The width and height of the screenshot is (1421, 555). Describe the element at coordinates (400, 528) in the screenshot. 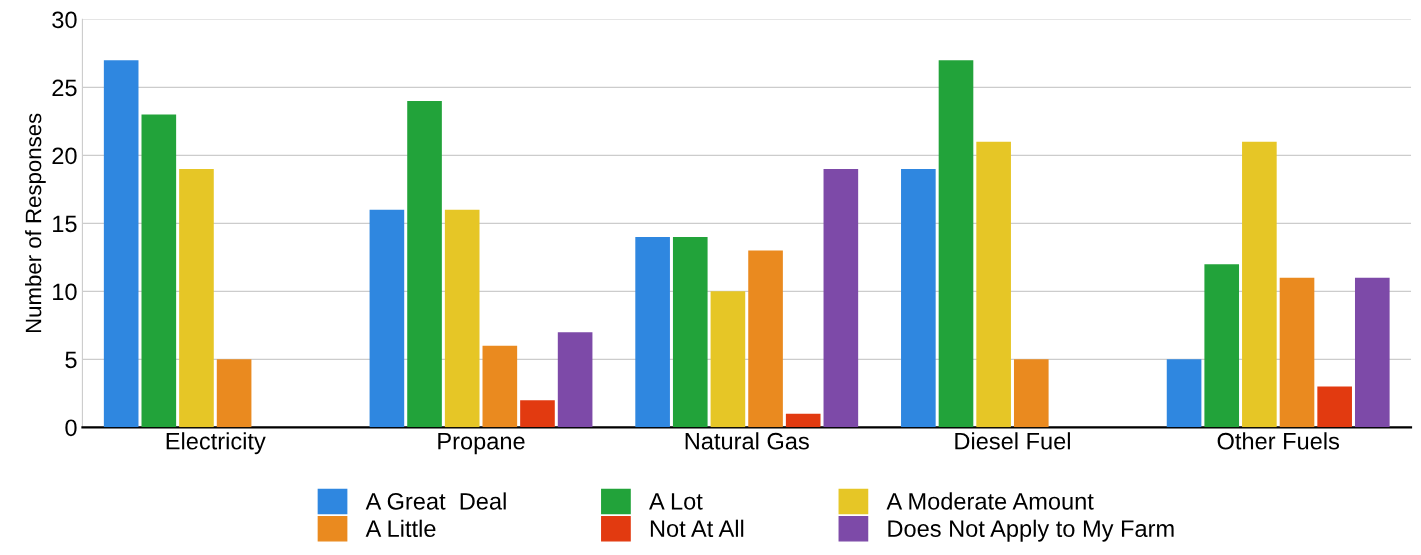

I see `legend-label: A Little` at that location.